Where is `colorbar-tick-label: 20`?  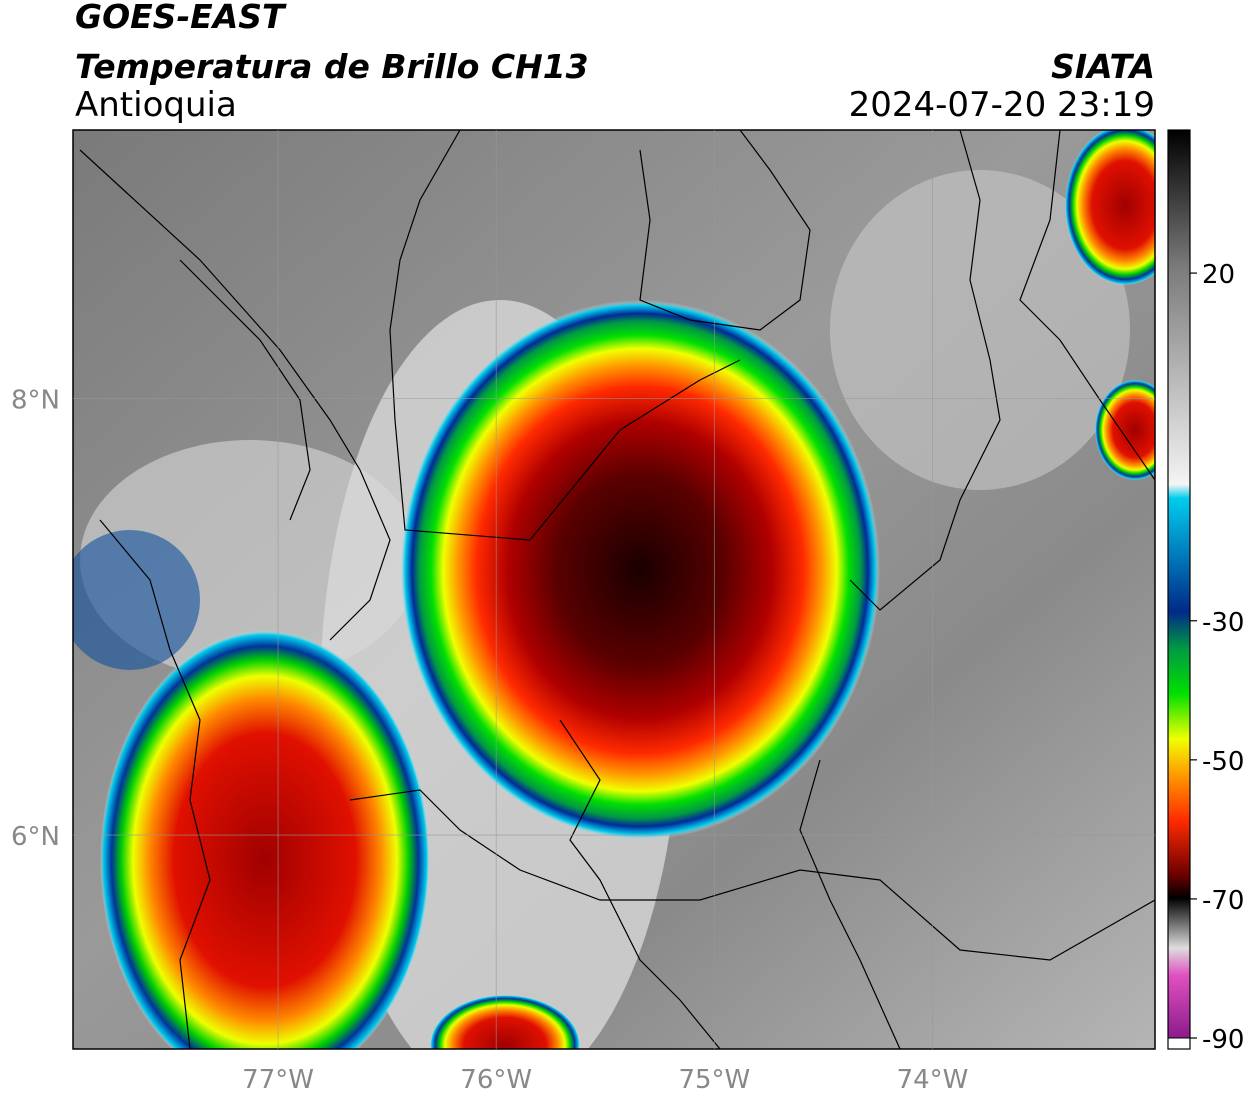
colorbar-tick-label: 20 is located at coordinates (1218, 275).